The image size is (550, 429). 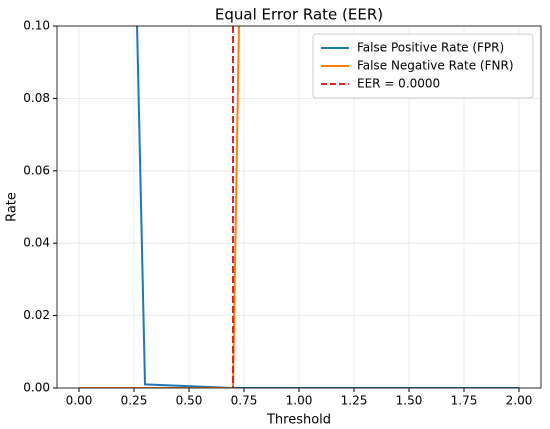 What do you see at coordinates (36, 170) in the screenshot?
I see `y-tick-label: 0.06` at bounding box center [36, 170].